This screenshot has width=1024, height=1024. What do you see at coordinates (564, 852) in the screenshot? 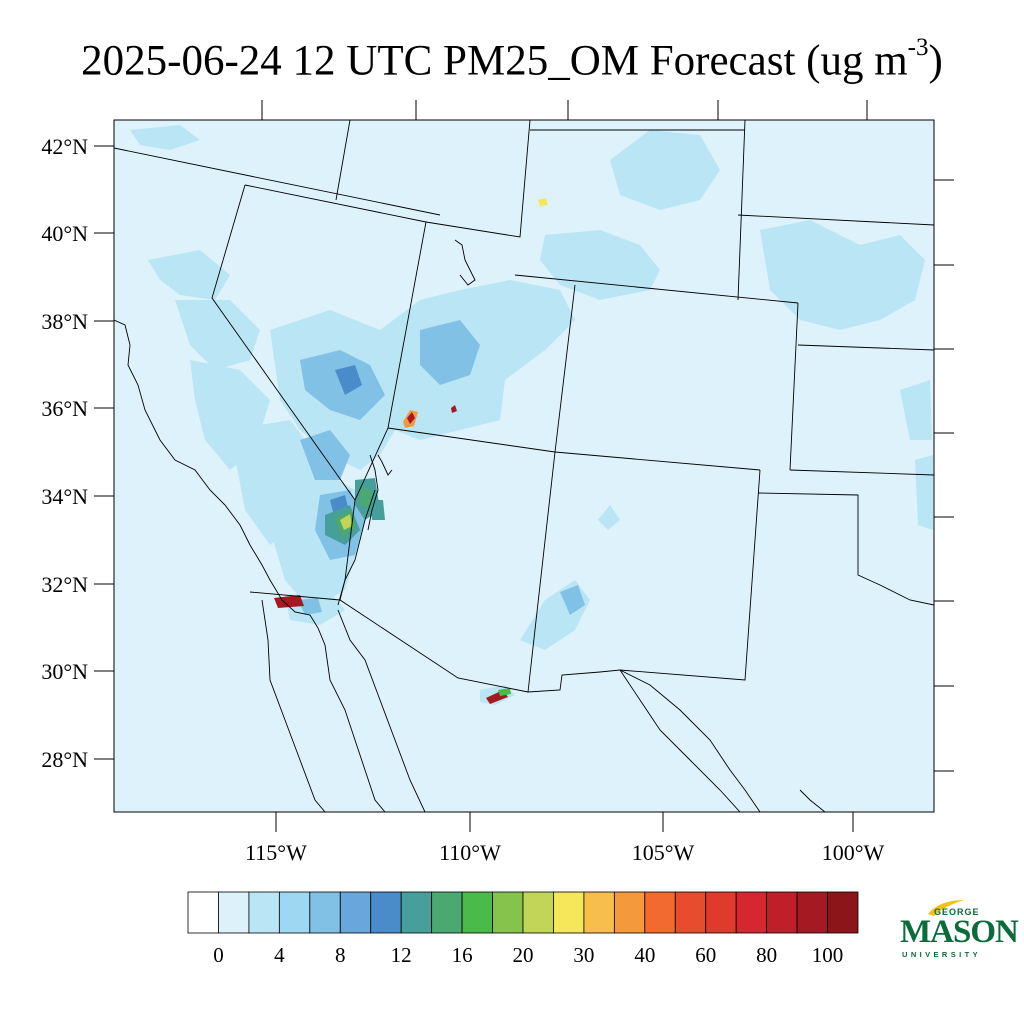
I see `longitude-labels: 115°W 110°W 105°W 100°W` at bounding box center [564, 852].